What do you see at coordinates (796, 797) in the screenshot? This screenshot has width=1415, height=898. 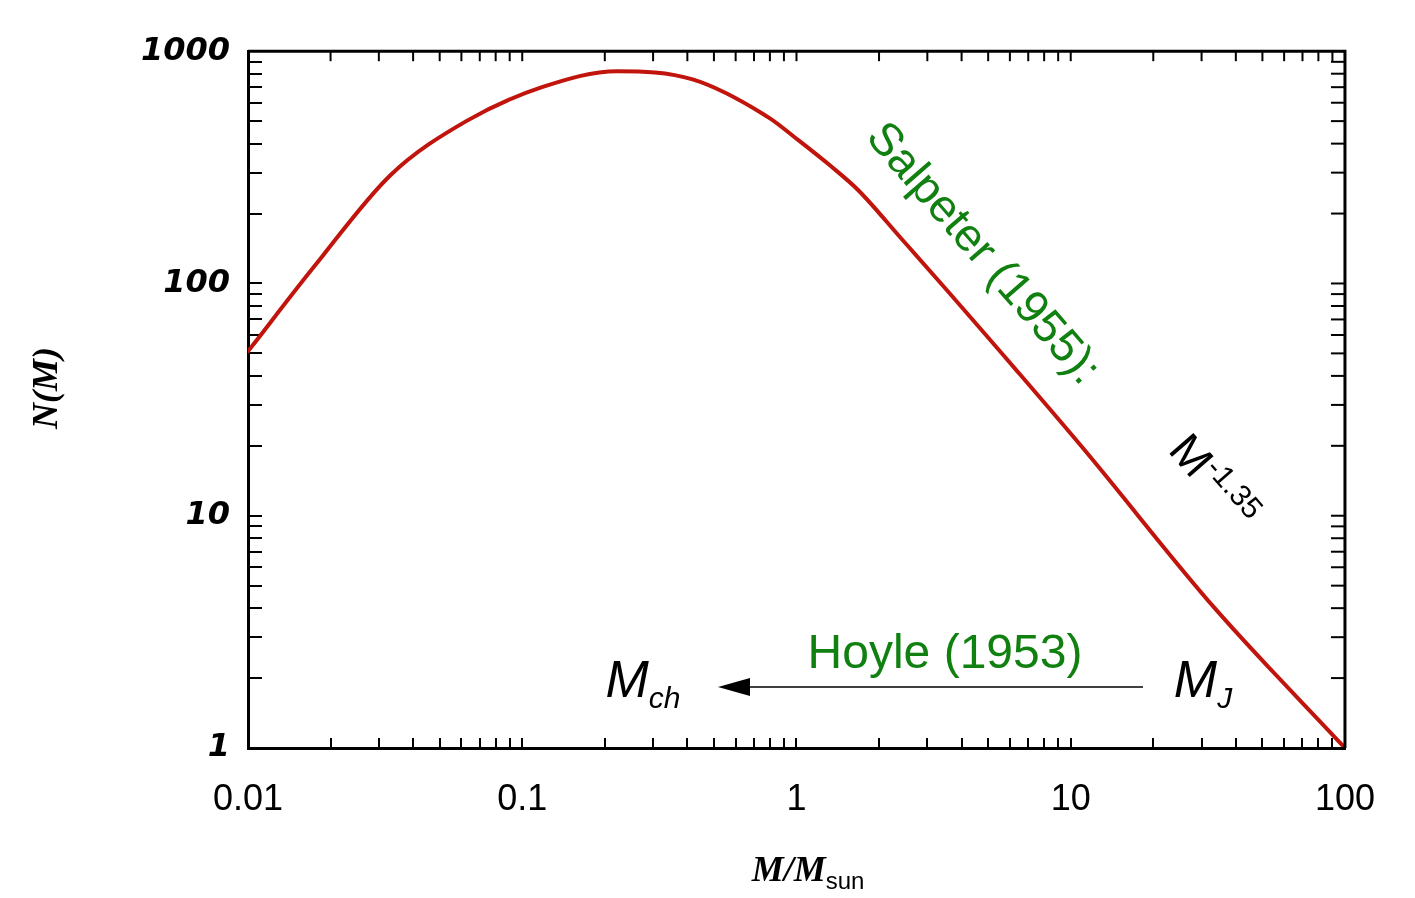 I see `x-tick-label: 1` at bounding box center [796, 797].